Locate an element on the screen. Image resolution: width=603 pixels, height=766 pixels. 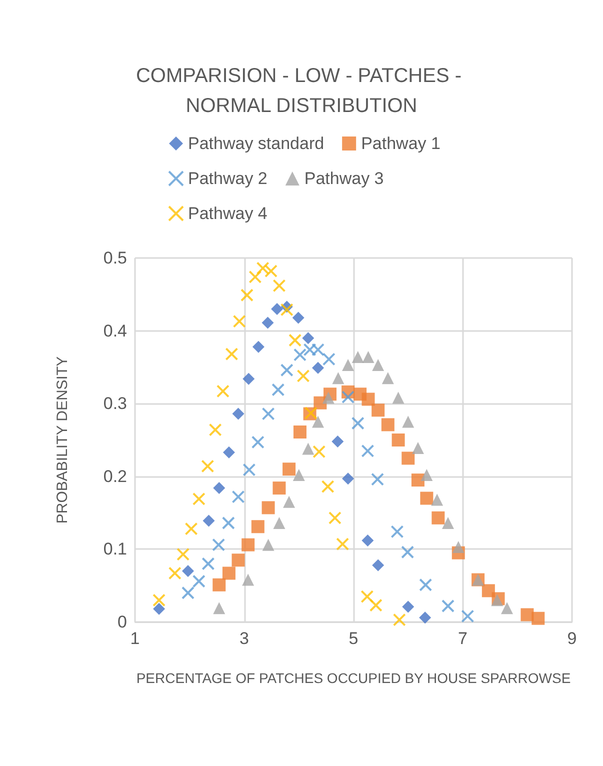
x-tick-label: 3 is located at coordinates (244, 638).